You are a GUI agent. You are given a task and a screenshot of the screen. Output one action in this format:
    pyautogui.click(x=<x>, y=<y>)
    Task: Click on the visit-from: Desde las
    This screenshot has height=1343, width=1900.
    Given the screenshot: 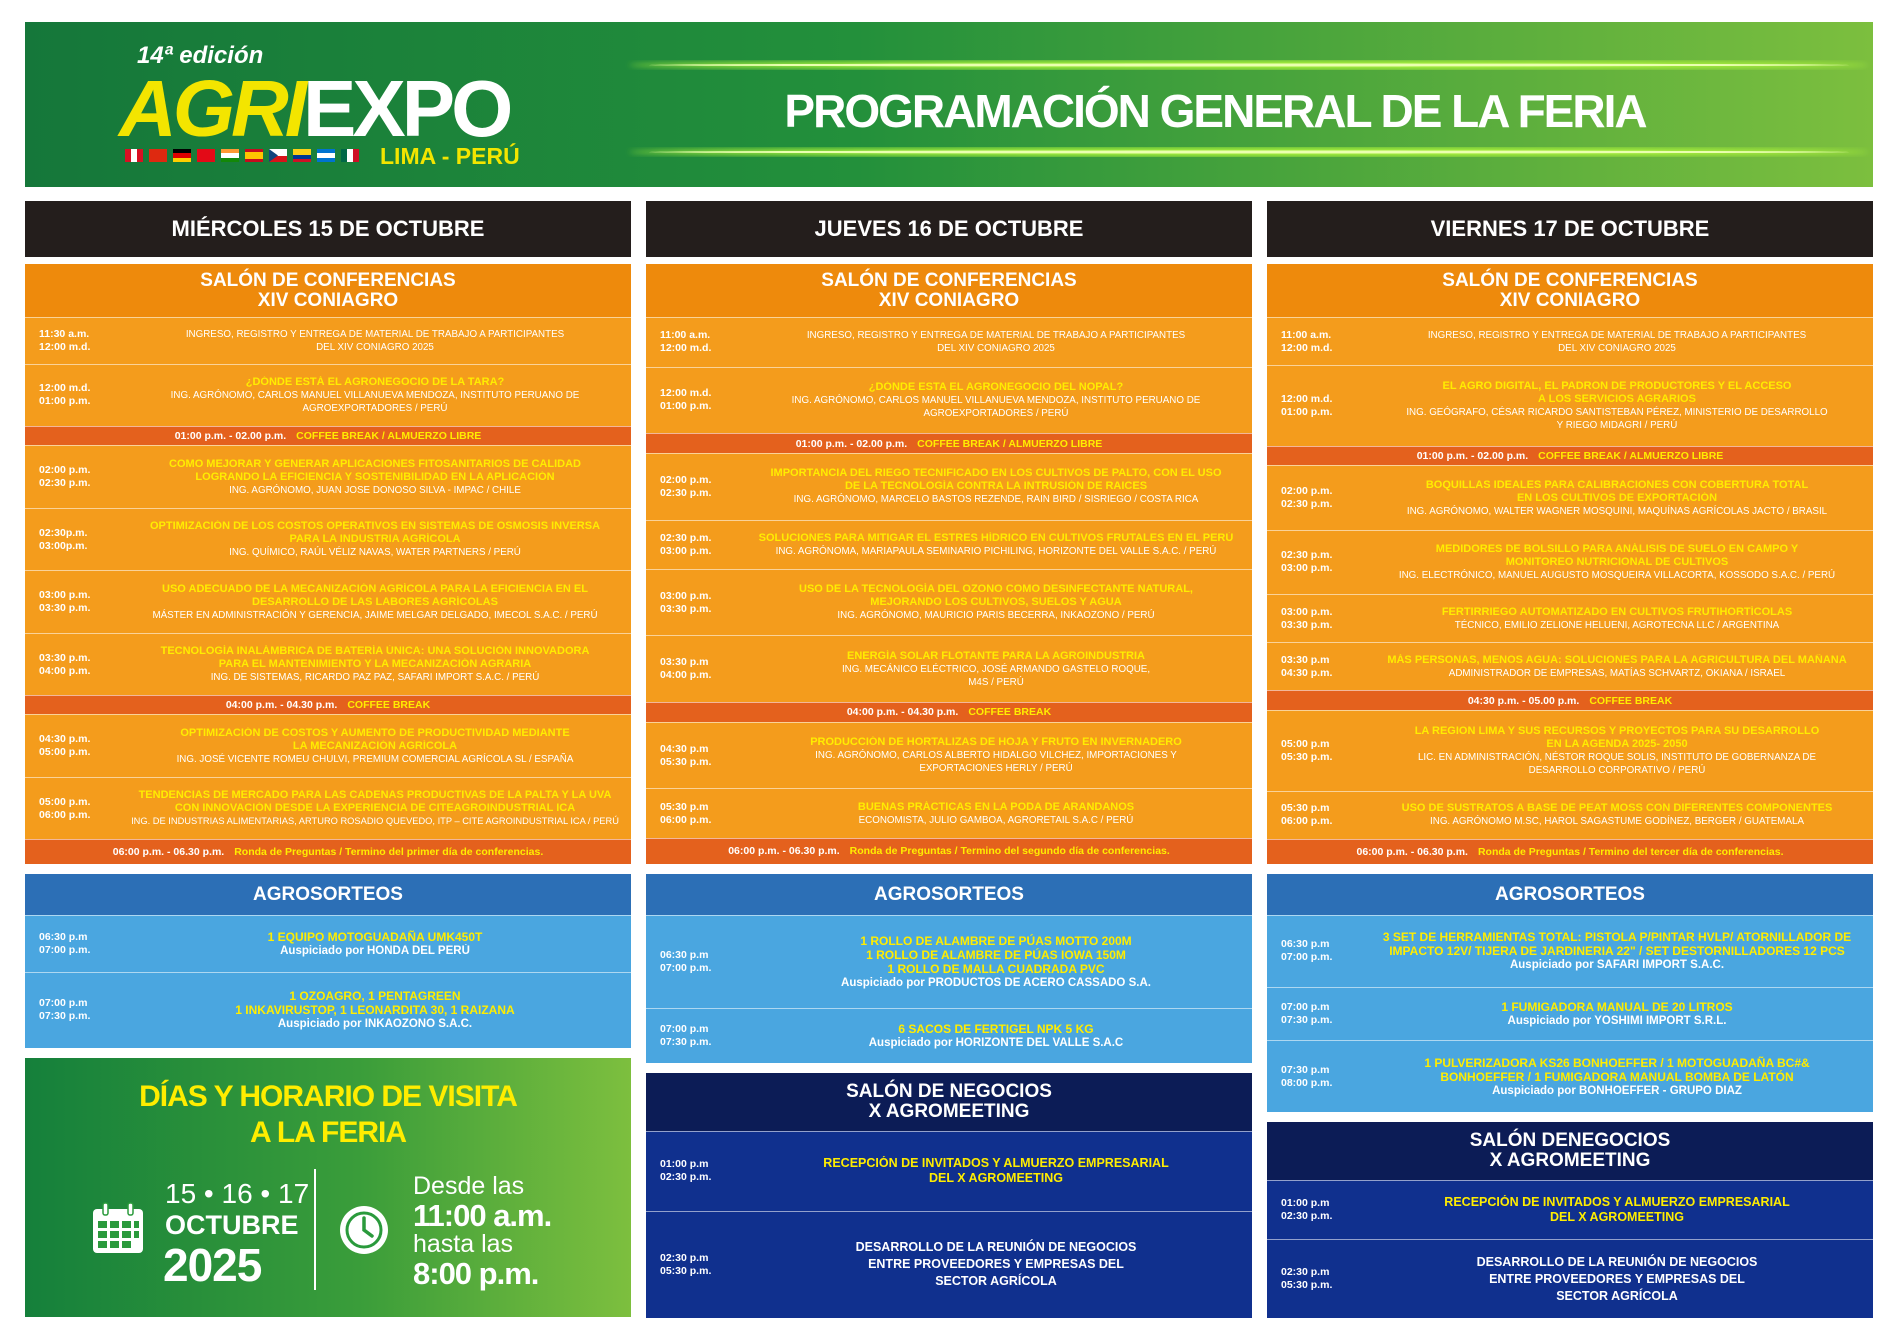 What is the action you would take?
    pyautogui.click(x=469, y=1186)
    